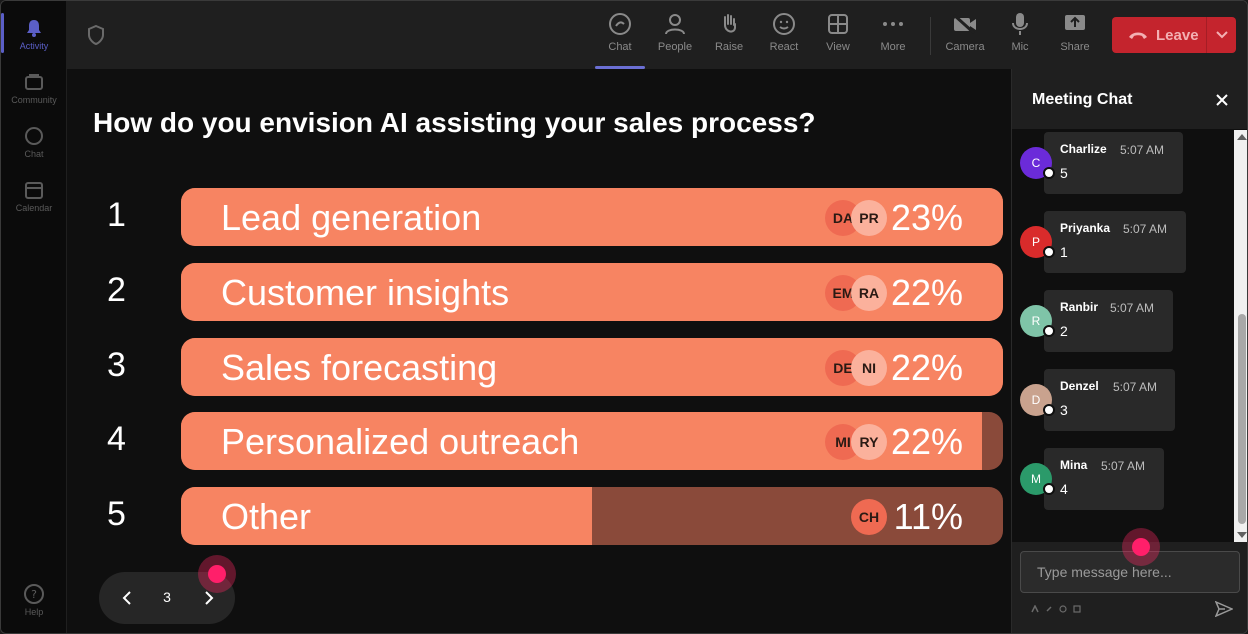  What do you see at coordinates (1221, 35) in the screenshot?
I see `chevron-down-icon` at bounding box center [1221, 35].